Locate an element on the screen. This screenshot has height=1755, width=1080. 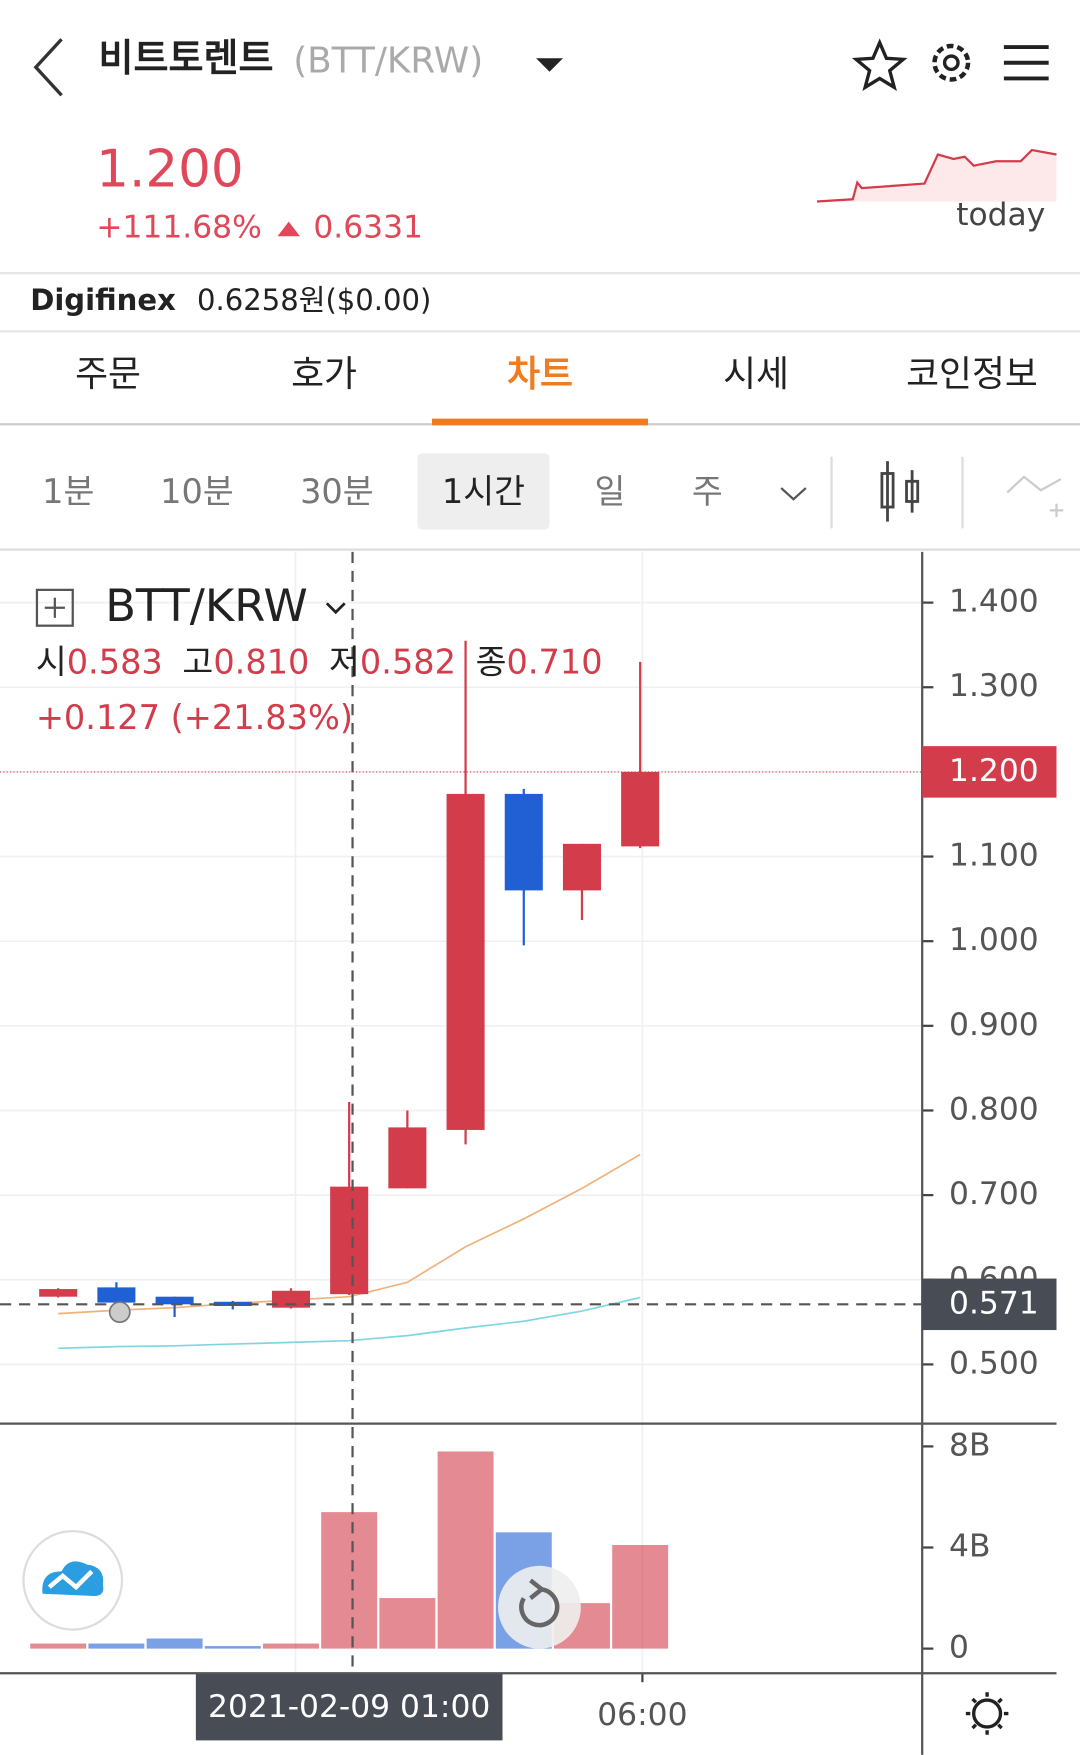
crosshair-y-label: 0.571 is located at coordinates (994, 1303).